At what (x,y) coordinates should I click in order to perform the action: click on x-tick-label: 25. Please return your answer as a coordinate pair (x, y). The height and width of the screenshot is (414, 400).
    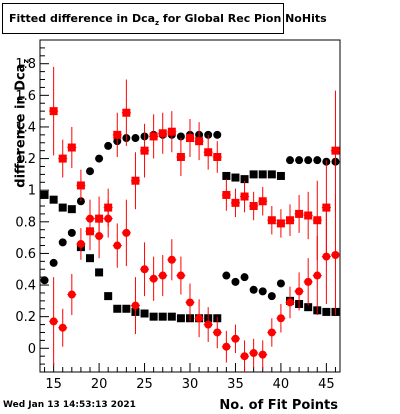
    Looking at the image, I should click on (144, 384).